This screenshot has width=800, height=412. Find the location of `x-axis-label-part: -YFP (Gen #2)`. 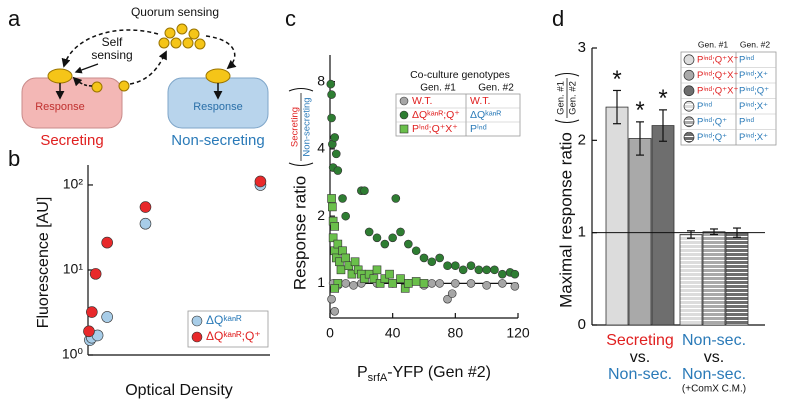

x-axis-label-part: -YFP (Gen #2) is located at coordinates (439, 372).